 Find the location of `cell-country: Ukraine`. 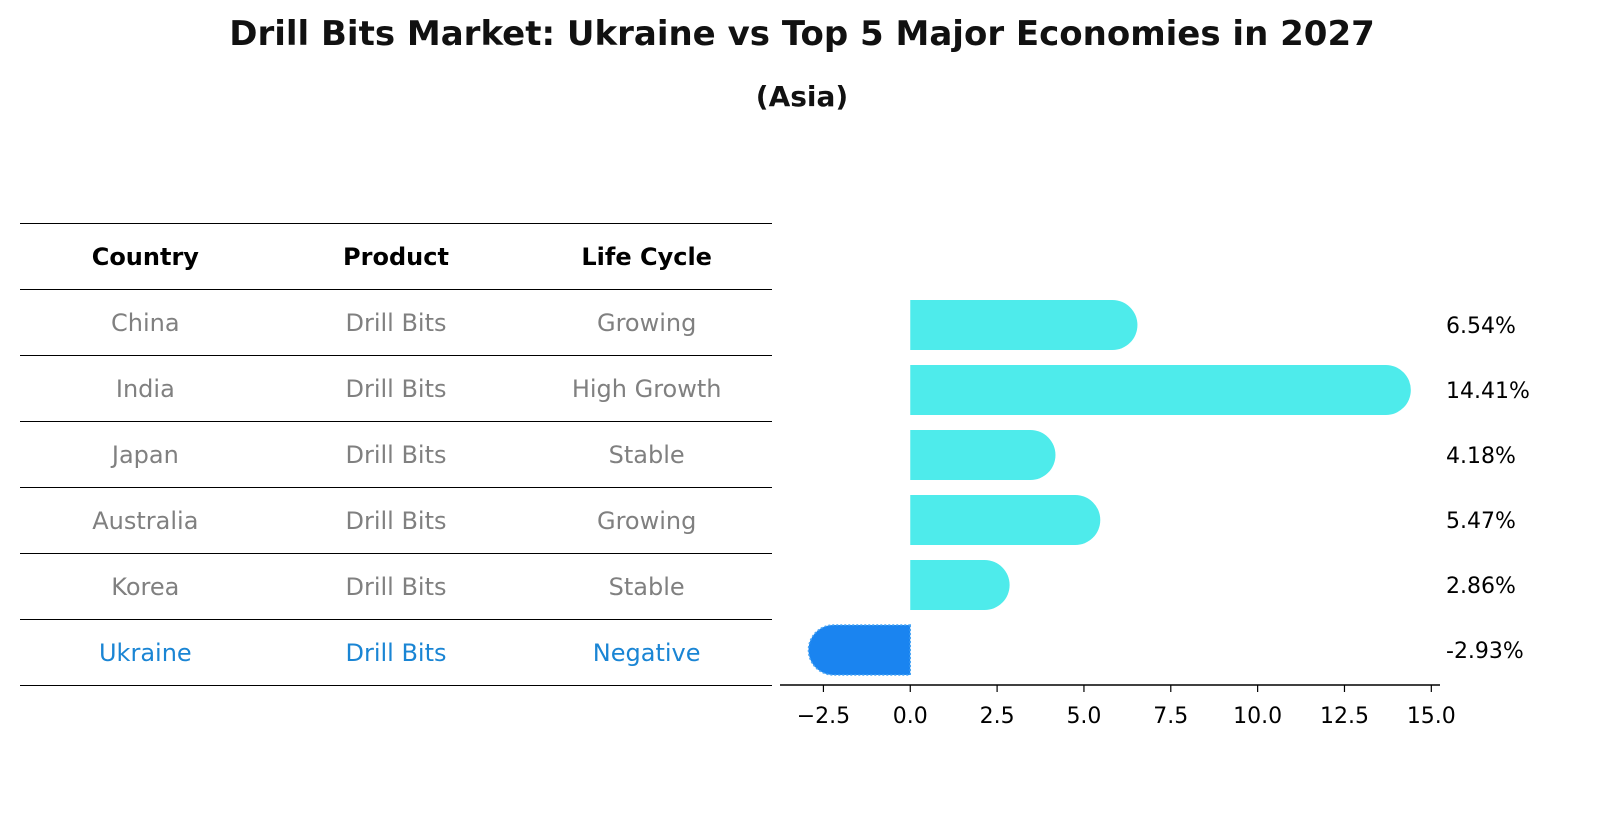

cell-country: Ukraine is located at coordinates (145, 652).